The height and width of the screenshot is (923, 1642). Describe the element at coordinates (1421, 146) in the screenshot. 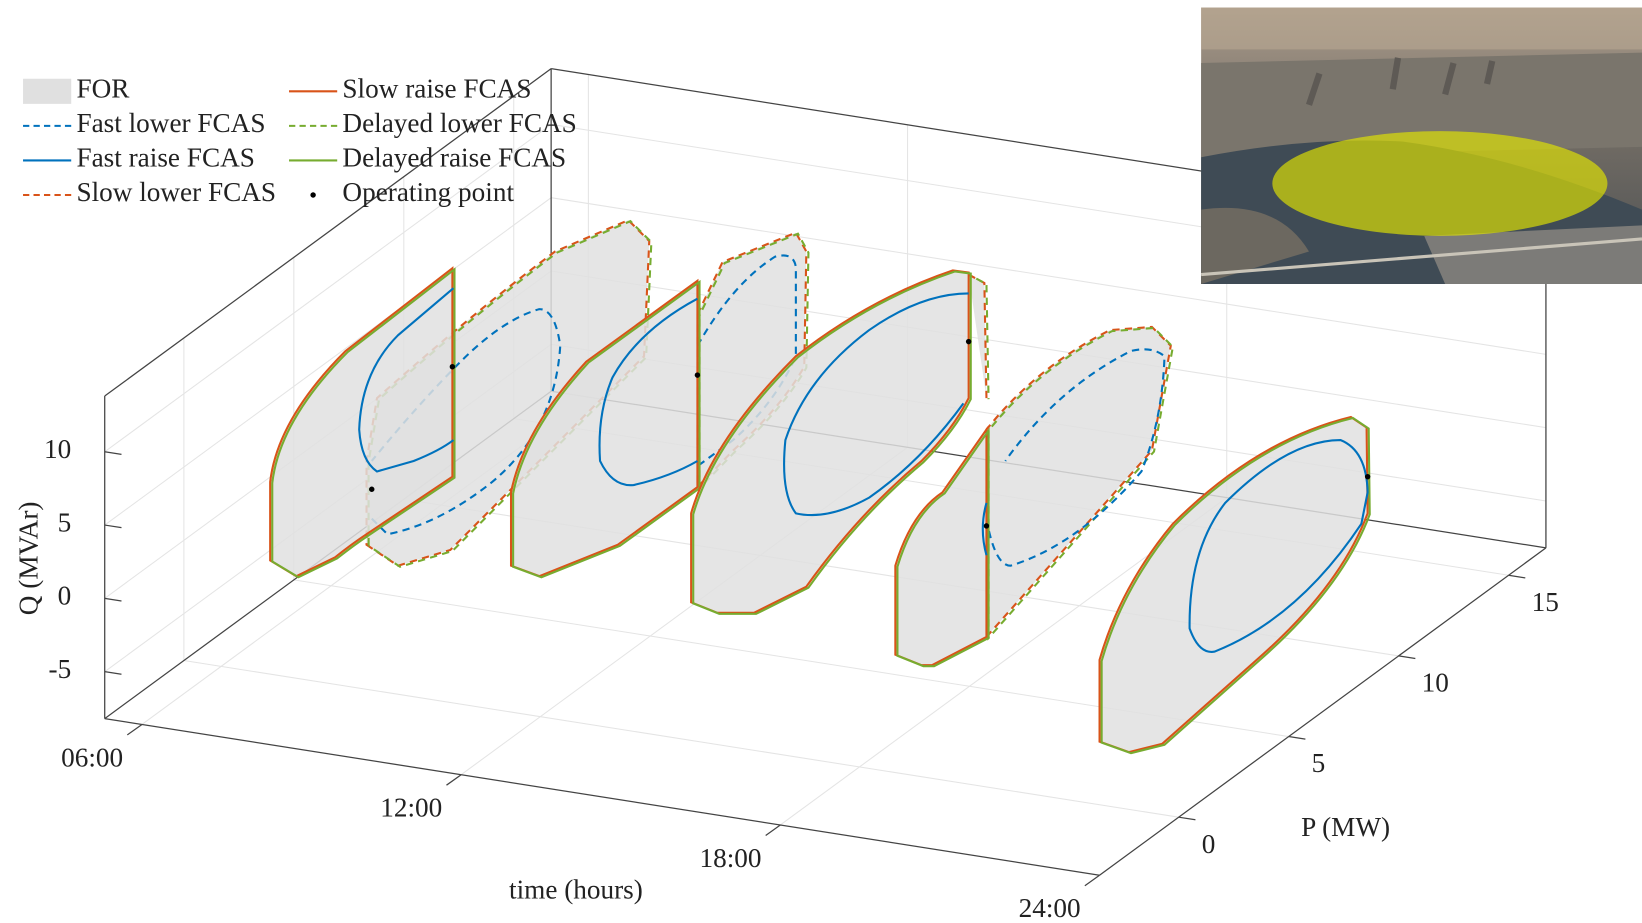

I see `photo-inset` at that location.